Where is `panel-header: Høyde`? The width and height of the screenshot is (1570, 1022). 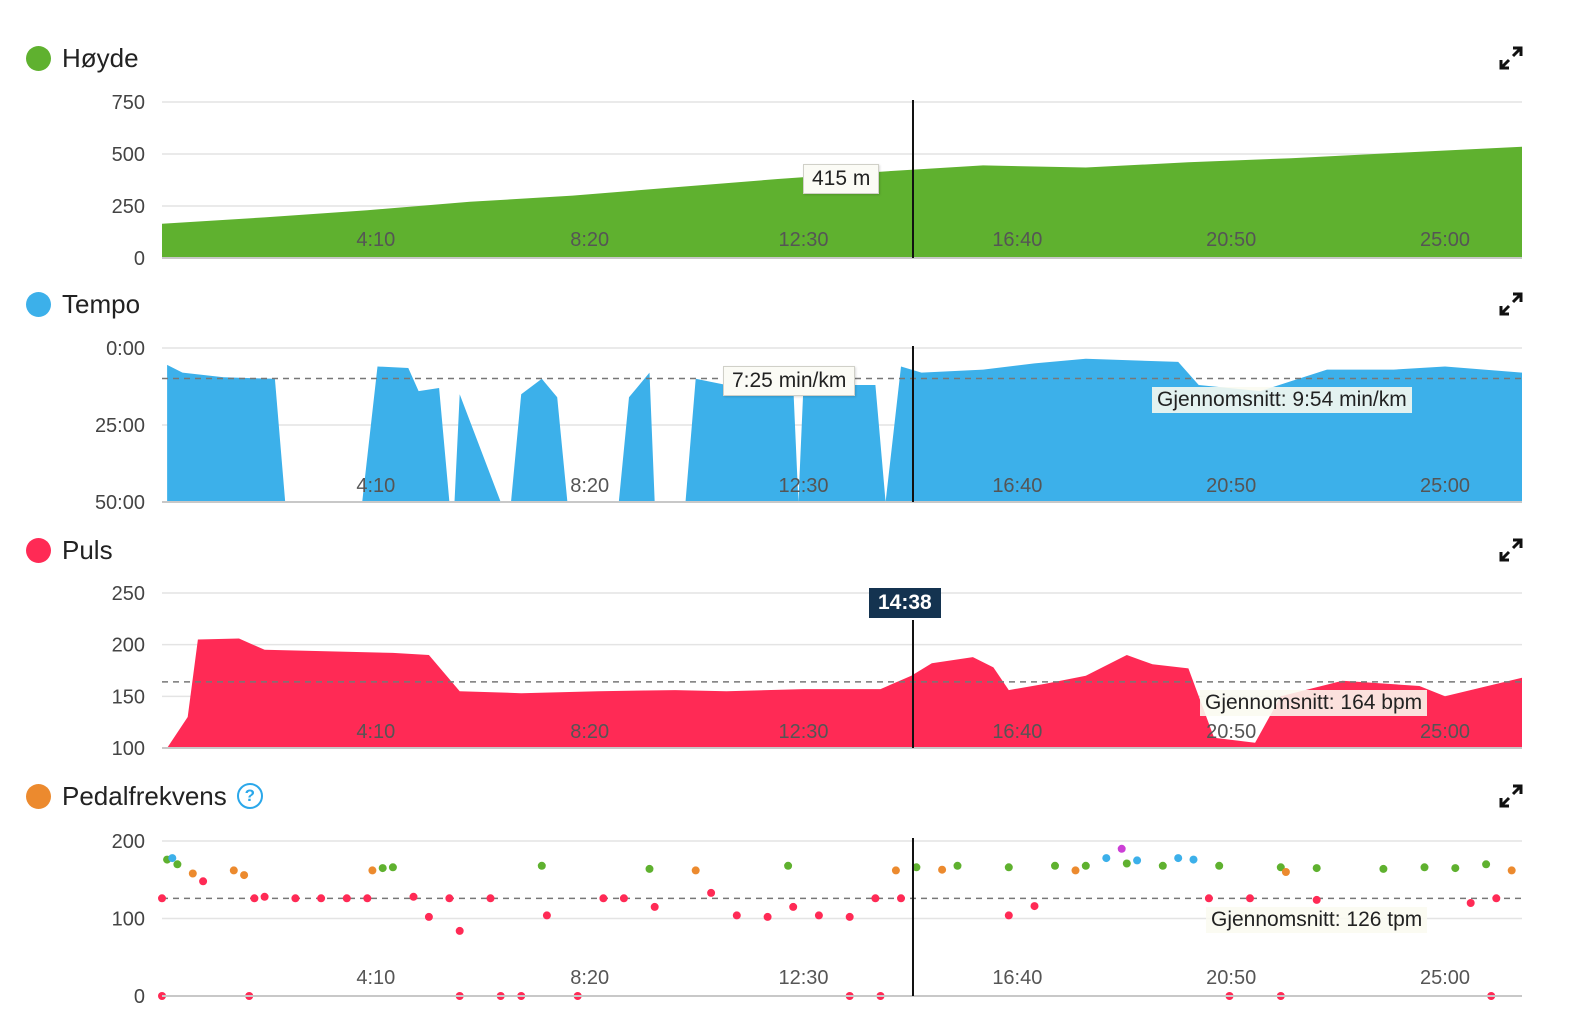 panel-header: Høyde is located at coordinates (82, 58).